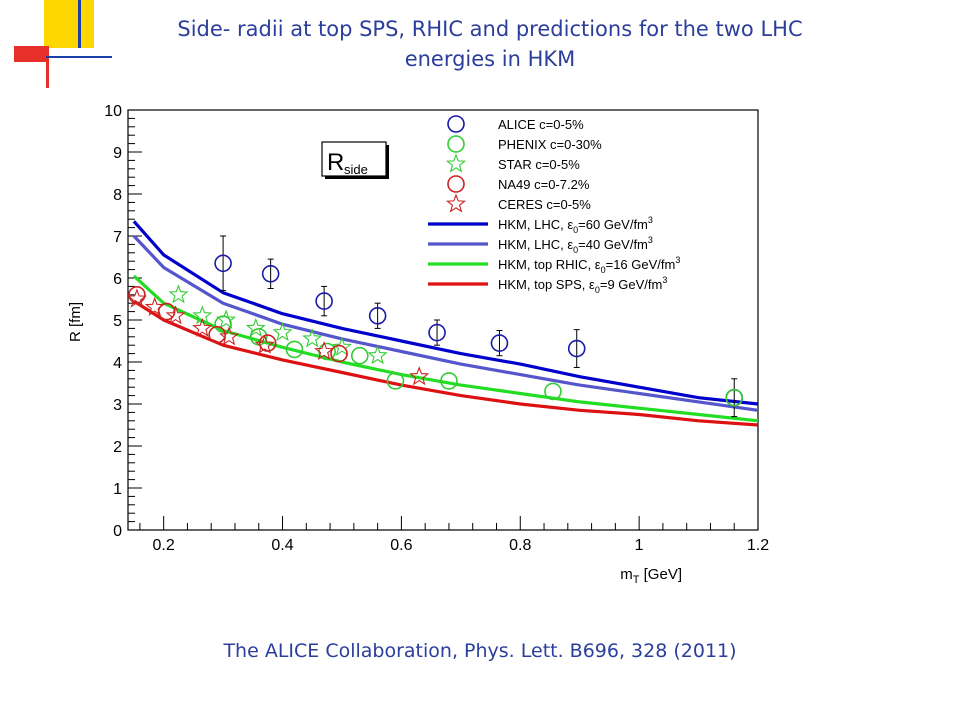  What do you see at coordinates (79, 57) in the screenshot?
I see `deco-blue-hline` at bounding box center [79, 57].